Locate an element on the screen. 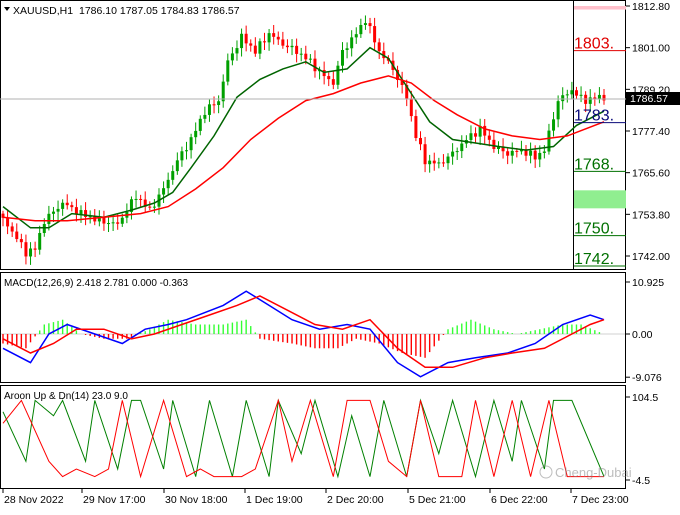 This screenshot has width=680, height=515. level-zones is located at coordinates (600, 107).